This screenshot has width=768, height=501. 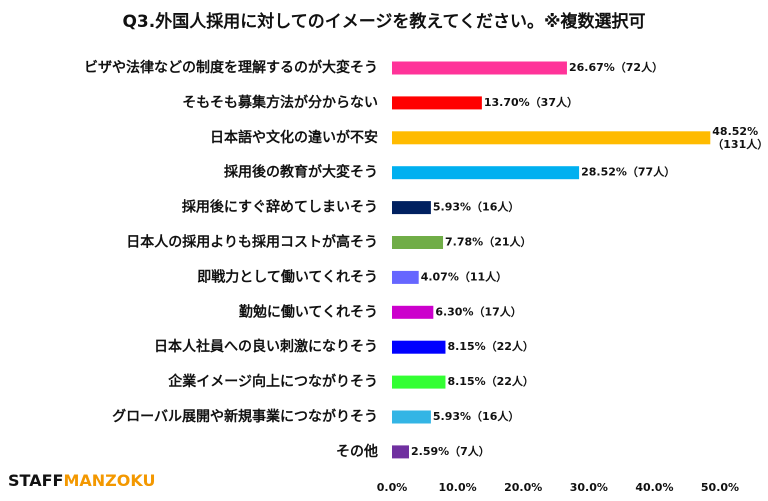 What do you see at coordinates (383, 21) in the screenshot?
I see `chart-title: Q3.外国人採用に対してのイメージを教えてください。※複数選択可` at bounding box center [383, 21].